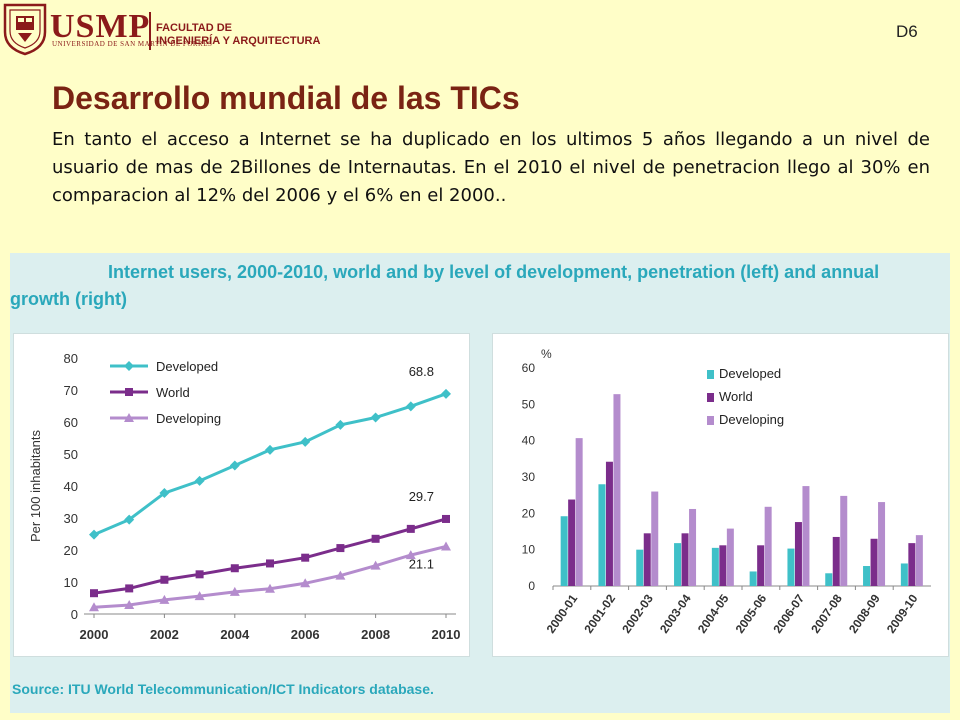 Image resolution: width=960 pixels, height=720 pixels. What do you see at coordinates (129, 392) in the screenshot?
I see `legend-marker-world` at bounding box center [129, 392].